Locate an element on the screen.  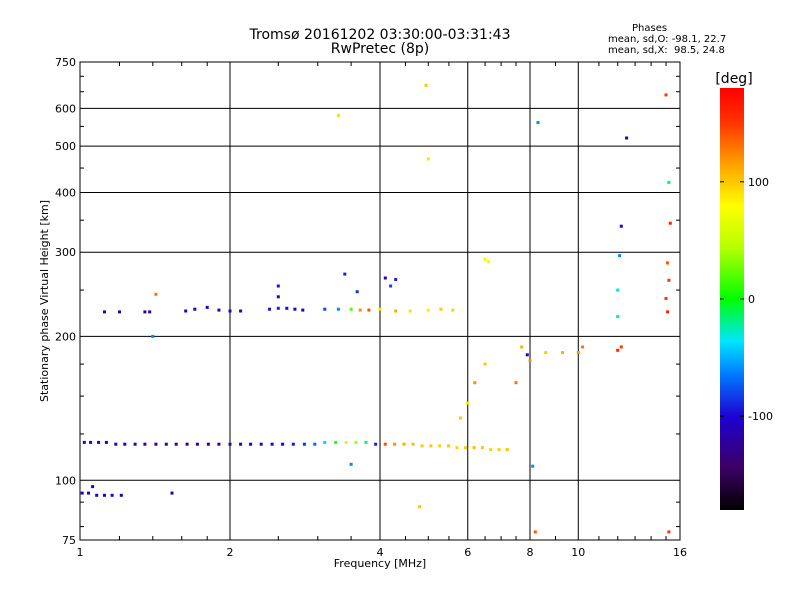
x-tick-label: 2 is located at coordinates (230, 552).